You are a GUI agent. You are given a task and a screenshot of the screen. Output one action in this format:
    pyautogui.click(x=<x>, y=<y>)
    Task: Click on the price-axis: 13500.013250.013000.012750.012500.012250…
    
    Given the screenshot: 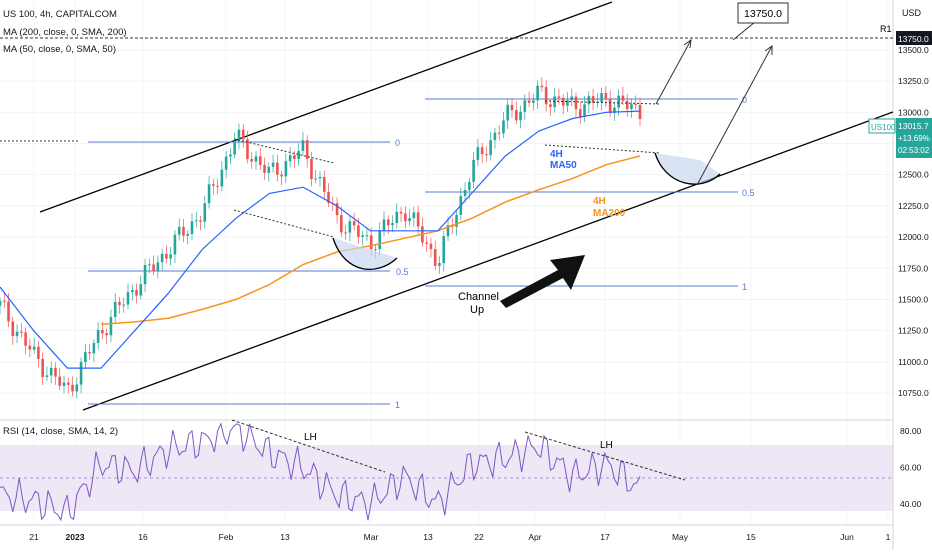 What is the action you would take?
    pyautogui.click(x=913, y=221)
    